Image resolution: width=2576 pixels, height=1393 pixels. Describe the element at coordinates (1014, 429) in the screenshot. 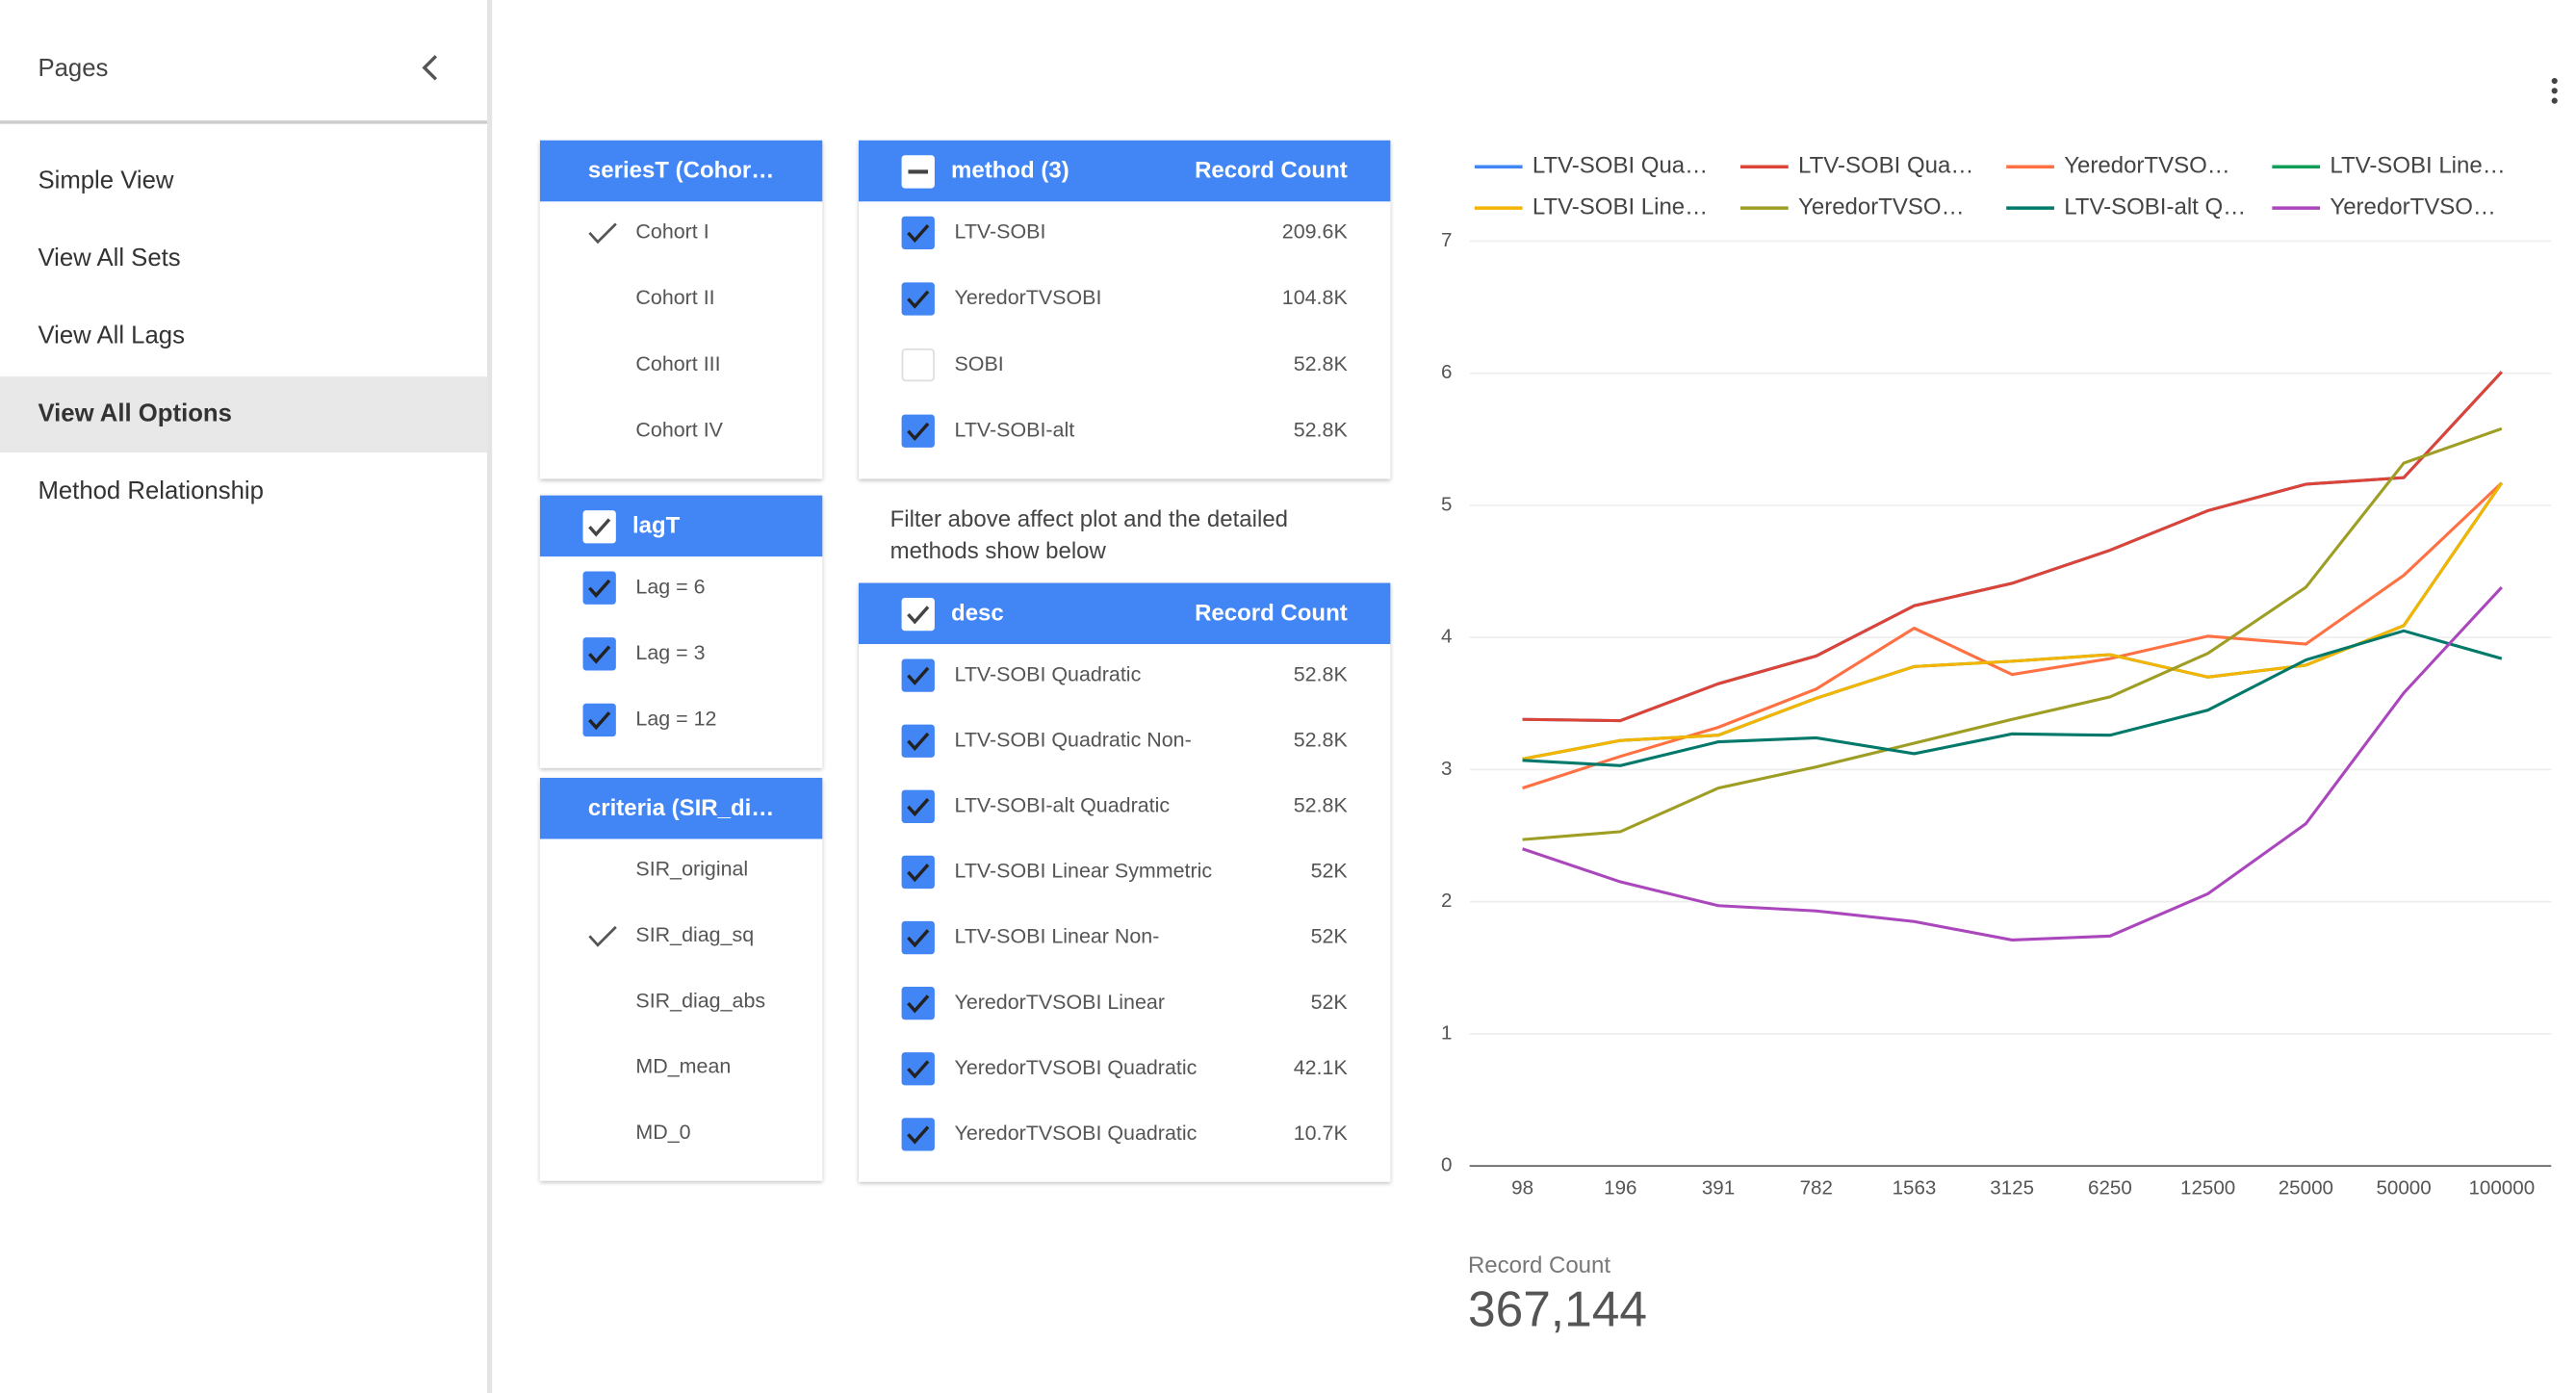

I see `filter-option: LTV-SOBI-alt` at that location.